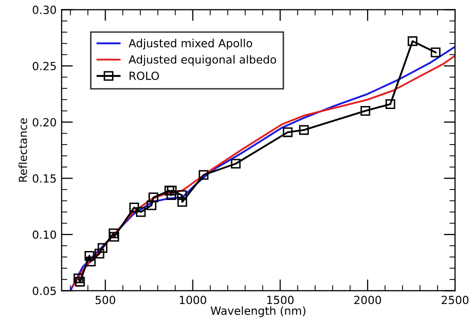 The width and height of the screenshot is (474, 323). What do you see at coordinates (368, 300) in the screenshot?
I see `x-tick-label: 2000` at bounding box center [368, 300].